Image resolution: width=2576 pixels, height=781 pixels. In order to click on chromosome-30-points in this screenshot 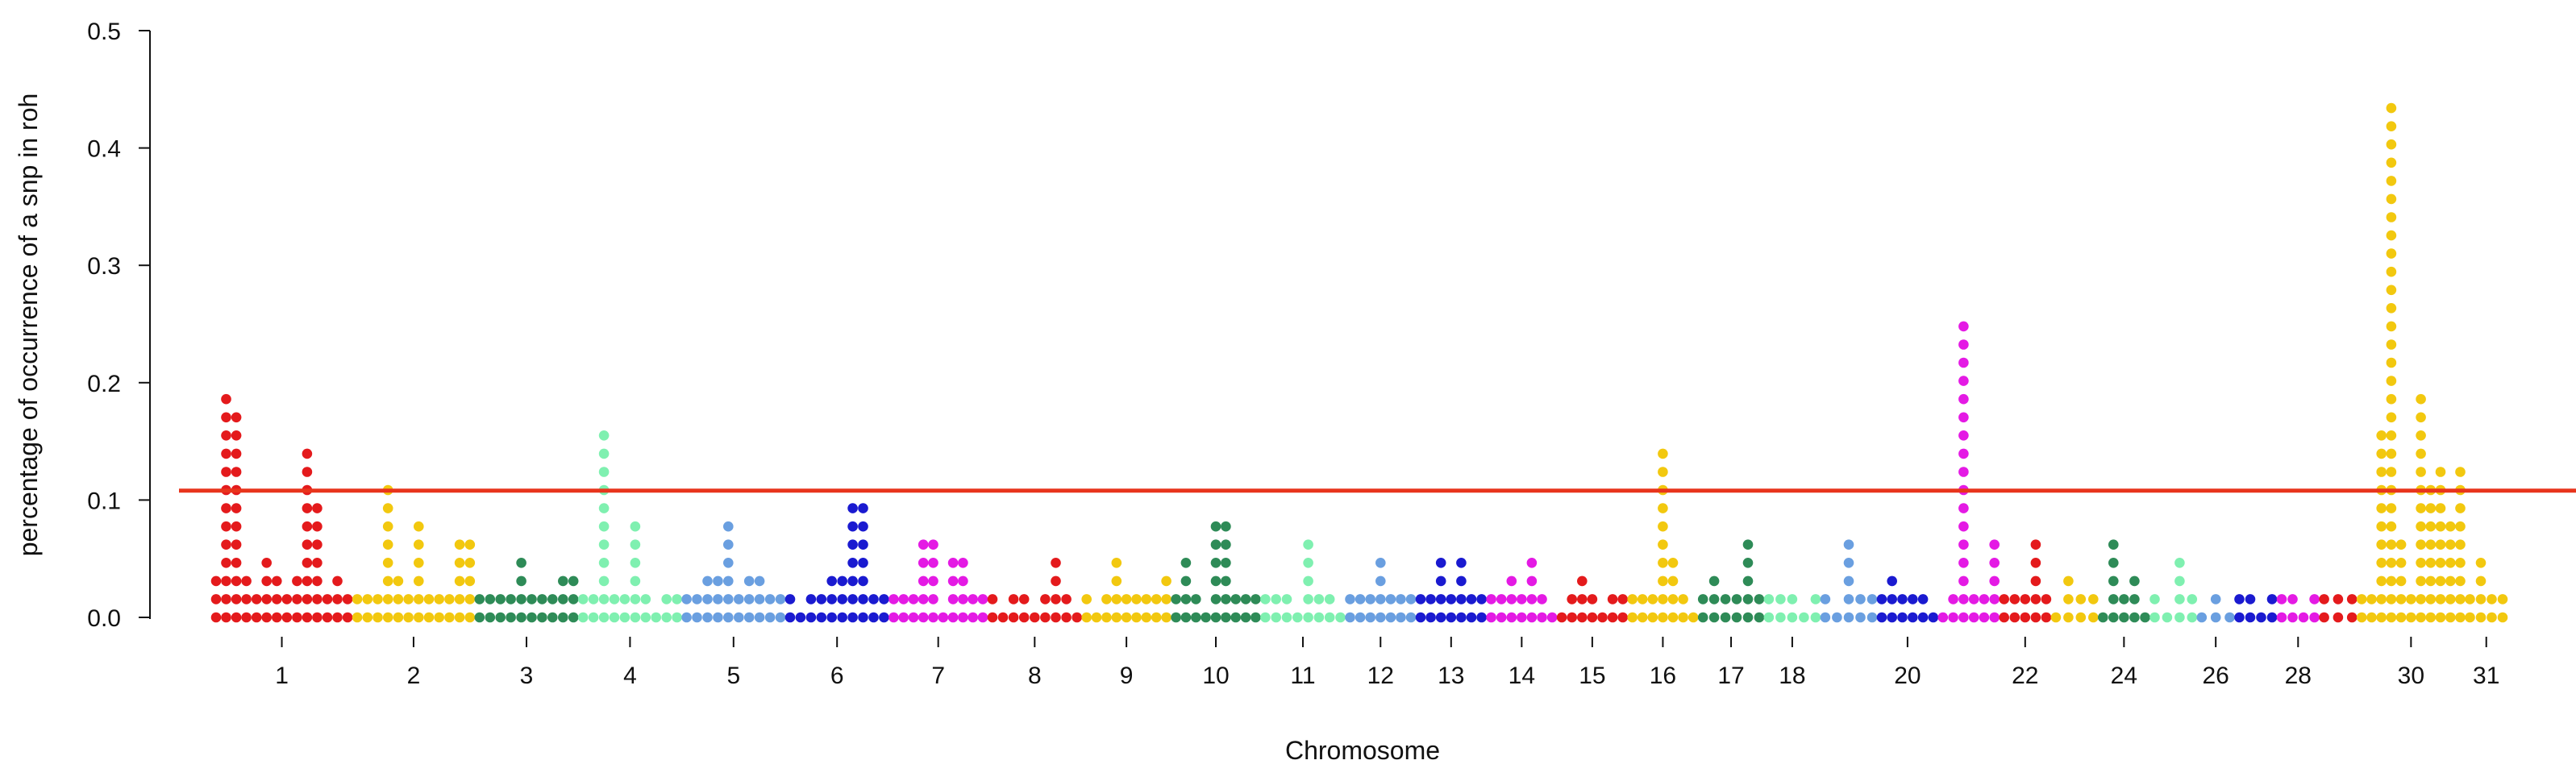, I will do `click(2411, 362)`.